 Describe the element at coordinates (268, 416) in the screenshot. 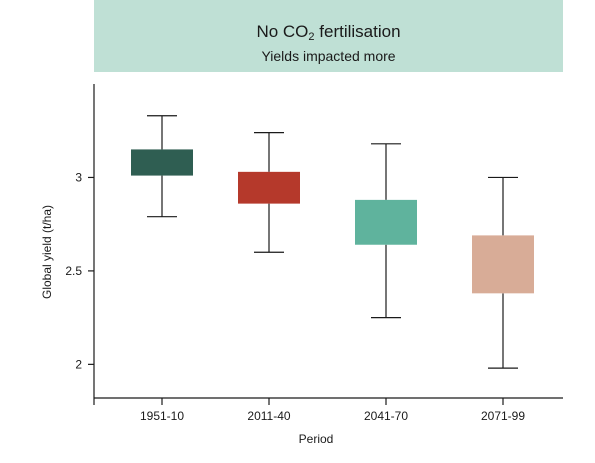

I see `x-tick-label: 2011-40` at that location.